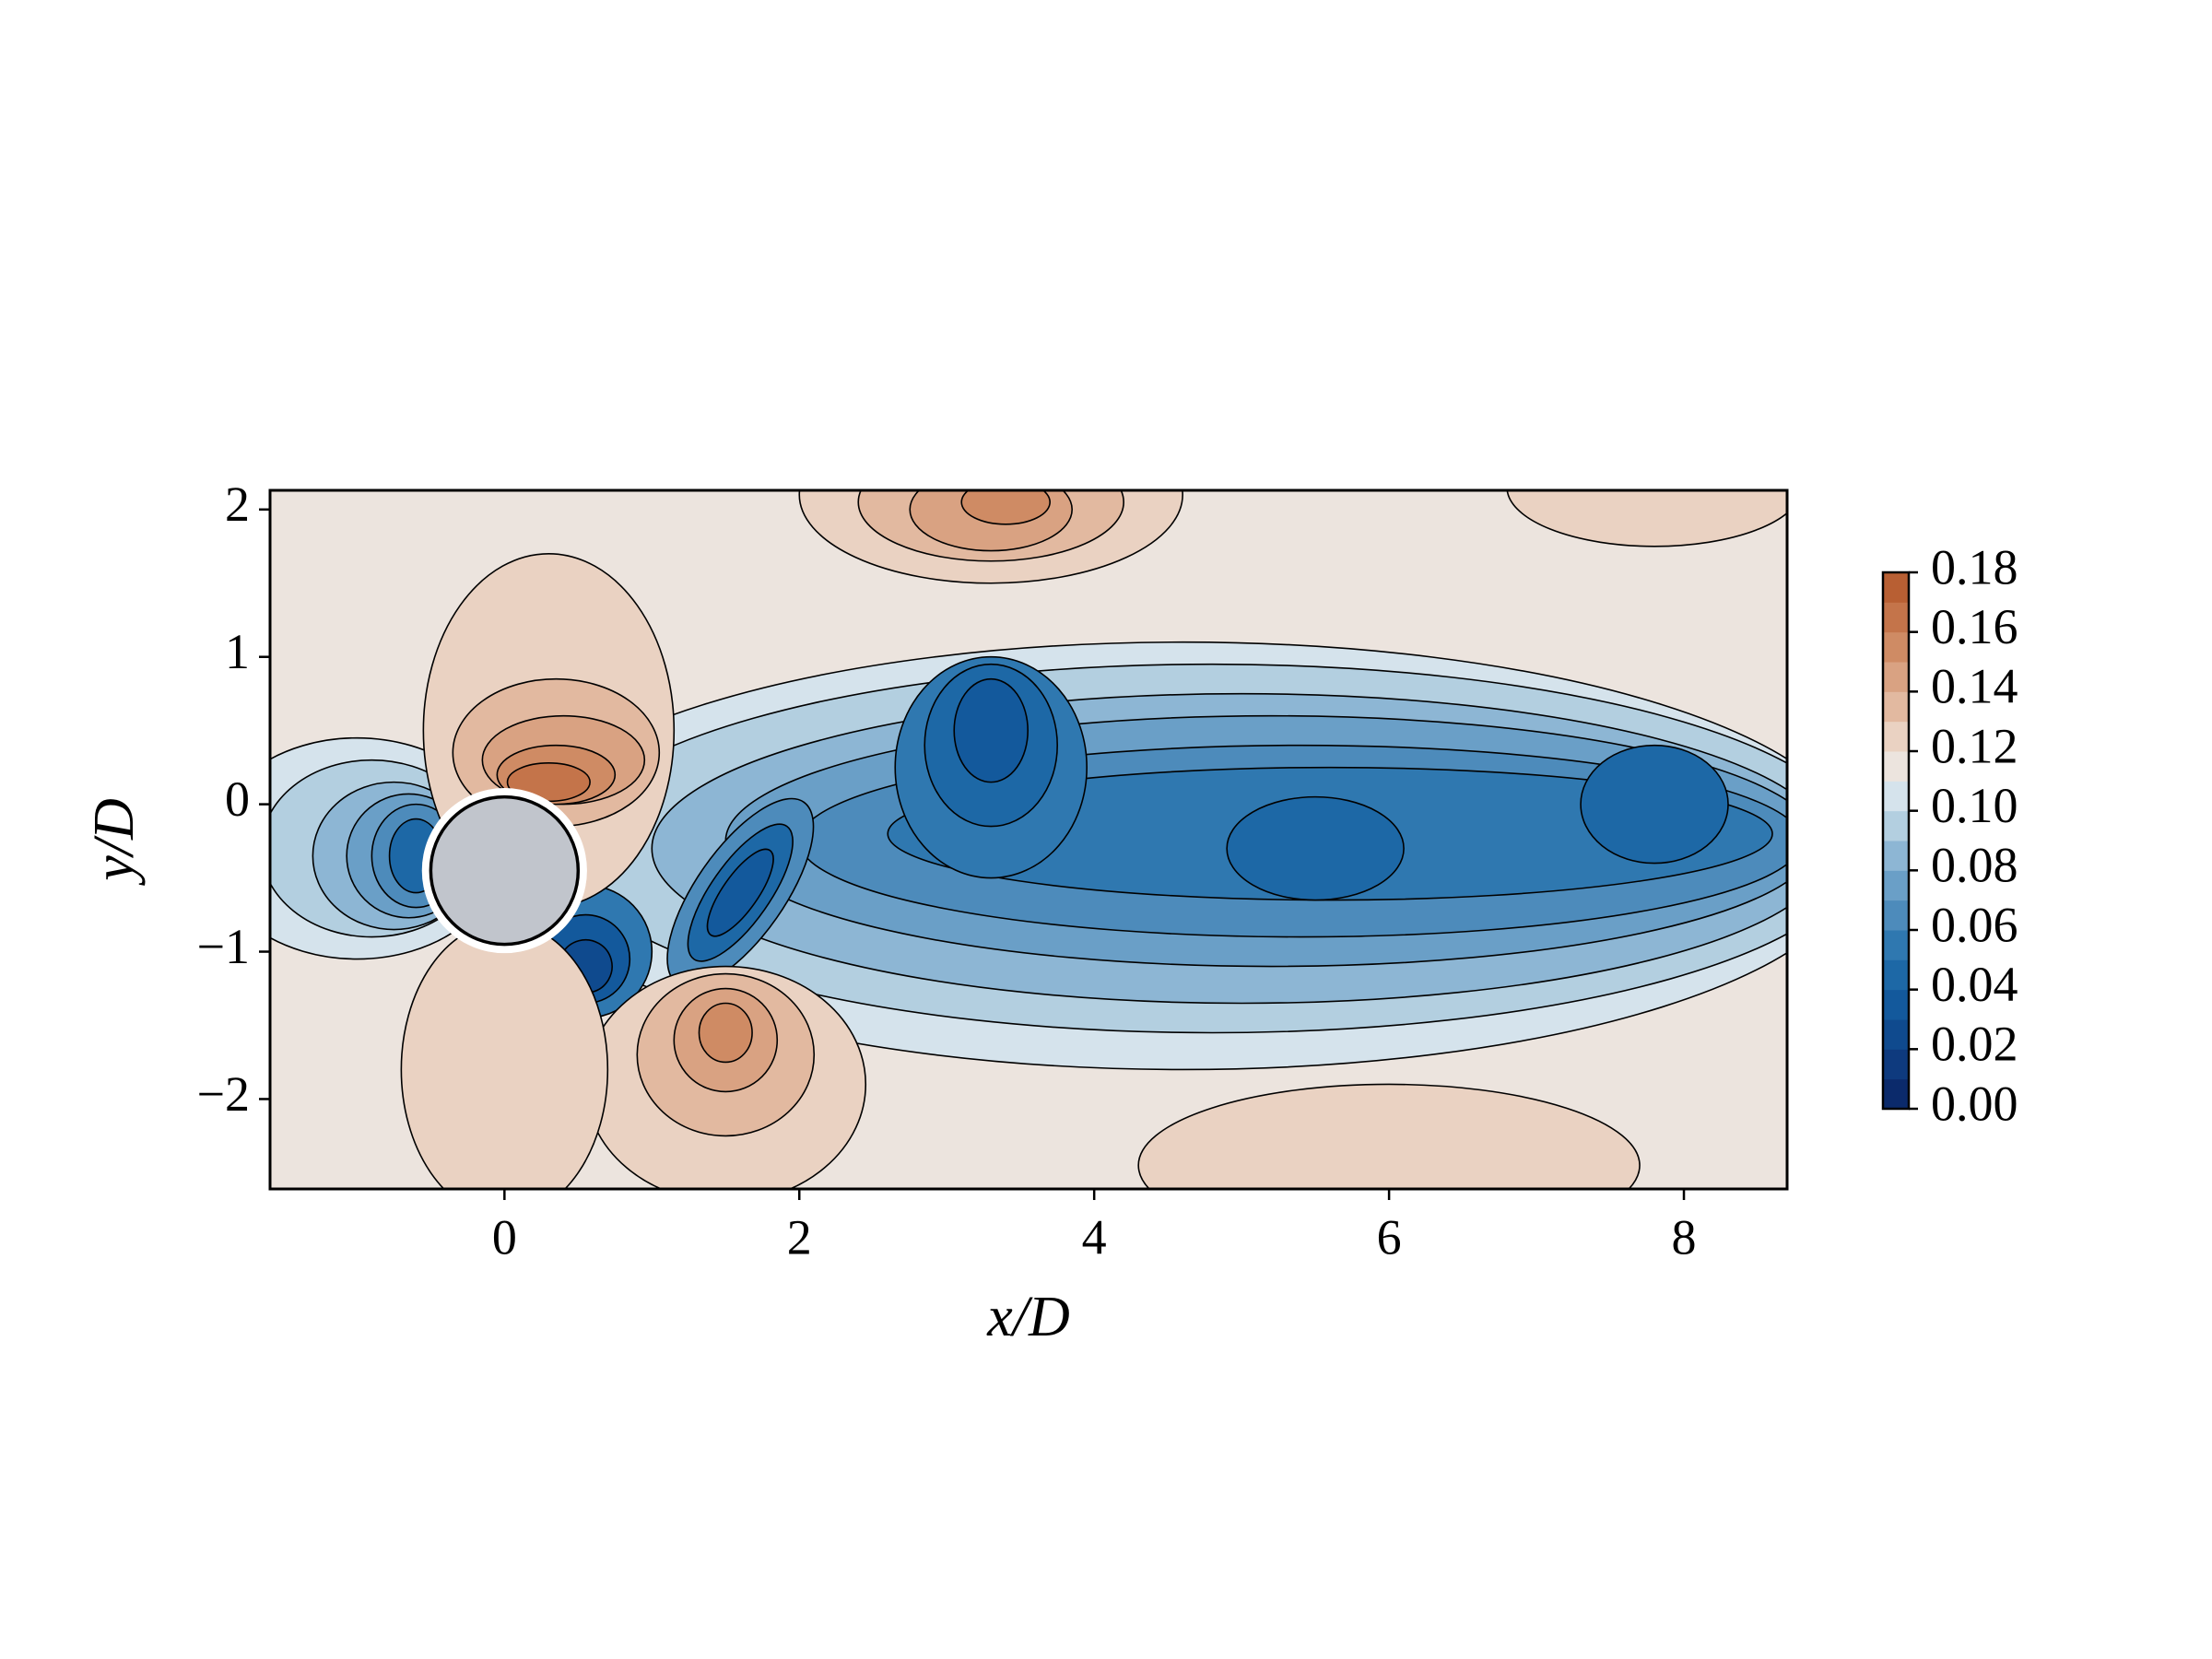  What do you see at coordinates (114, 842) in the screenshot?
I see `y-axis-label: y/D` at bounding box center [114, 842].